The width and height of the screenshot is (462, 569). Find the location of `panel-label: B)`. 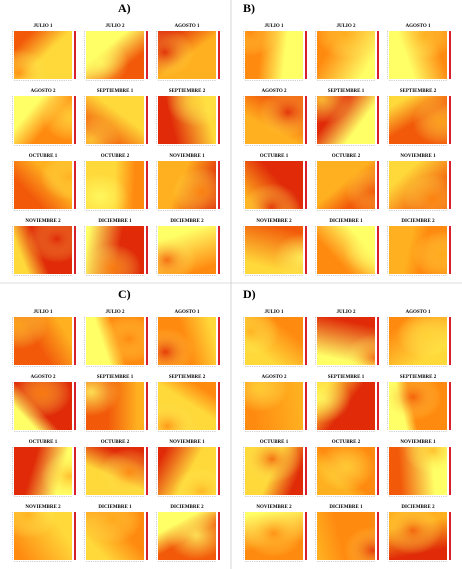

panel-label: B) is located at coordinates (249, 8).